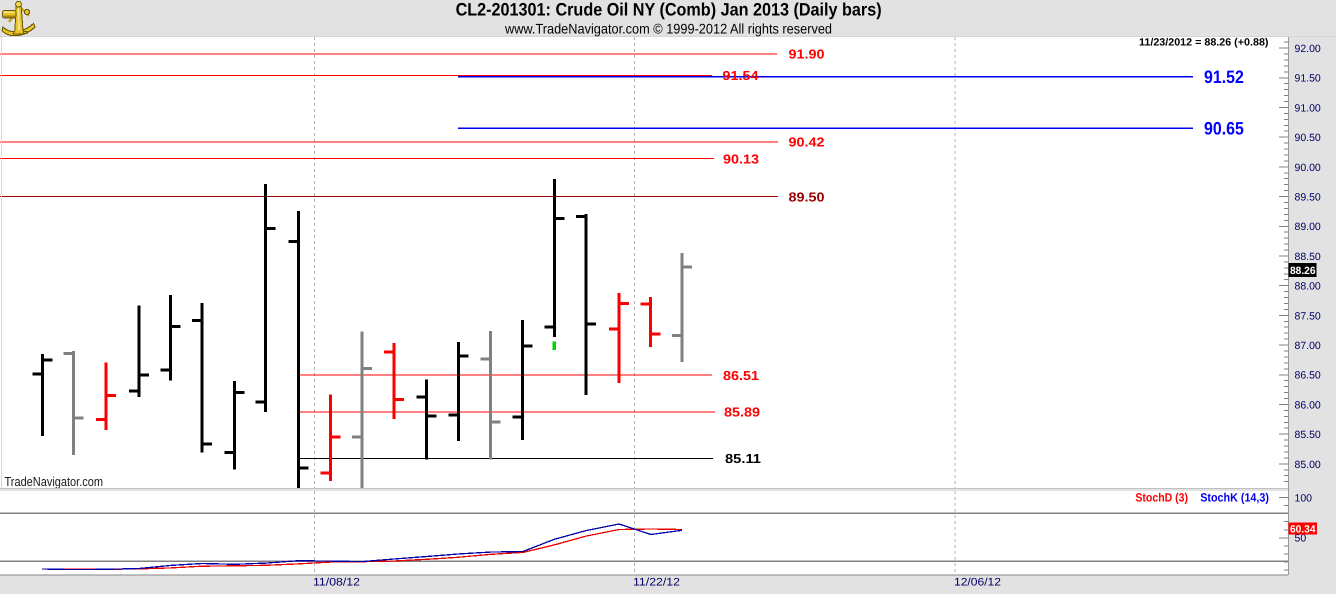 The width and height of the screenshot is (1336, 594). I want to click on svg-text: 90.65, so click(1224, 129).